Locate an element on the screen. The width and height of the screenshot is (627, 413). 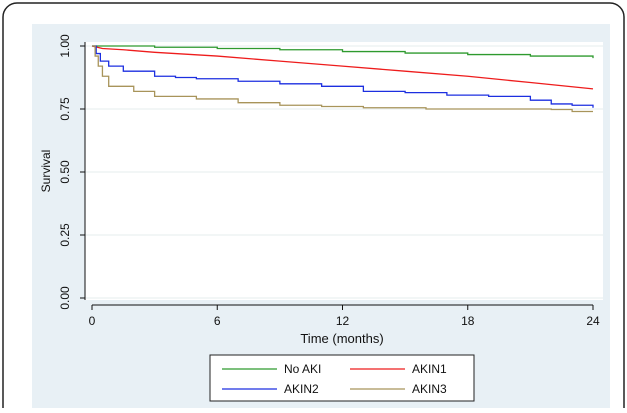
x-tick-label: 6 is located at coordinates (217, 321).